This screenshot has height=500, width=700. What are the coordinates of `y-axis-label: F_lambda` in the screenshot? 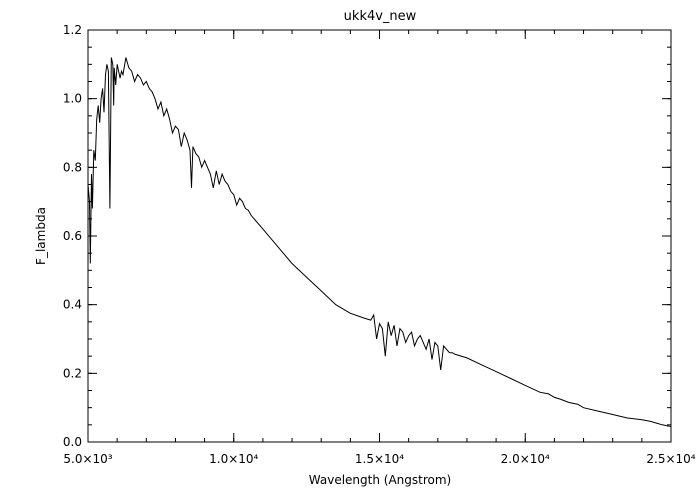 It's located at (41, 236).